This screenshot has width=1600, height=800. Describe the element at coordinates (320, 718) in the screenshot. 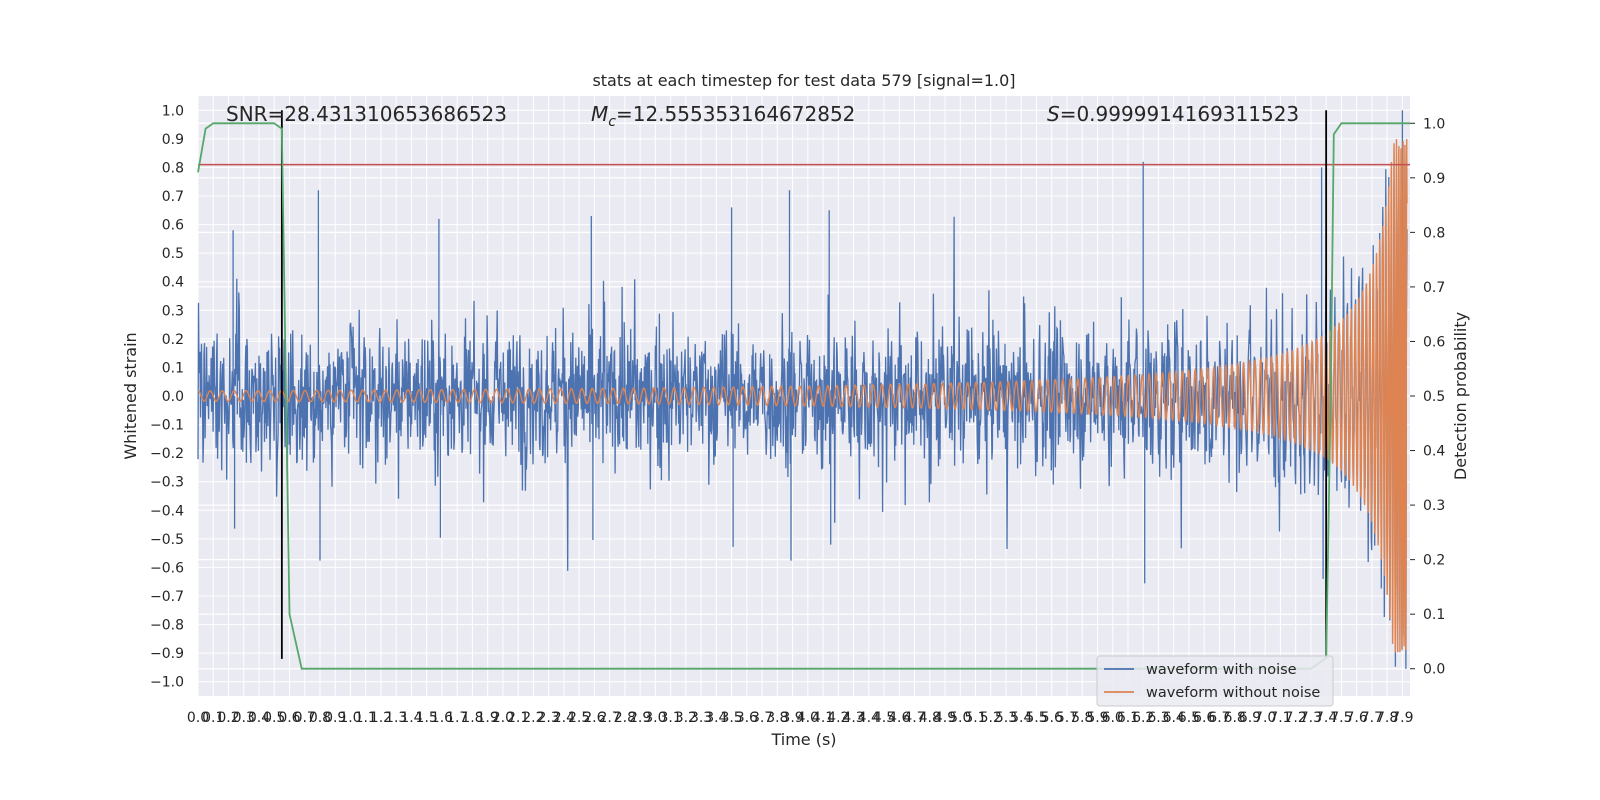

I see `x-tick-label: 0.8` at that location.